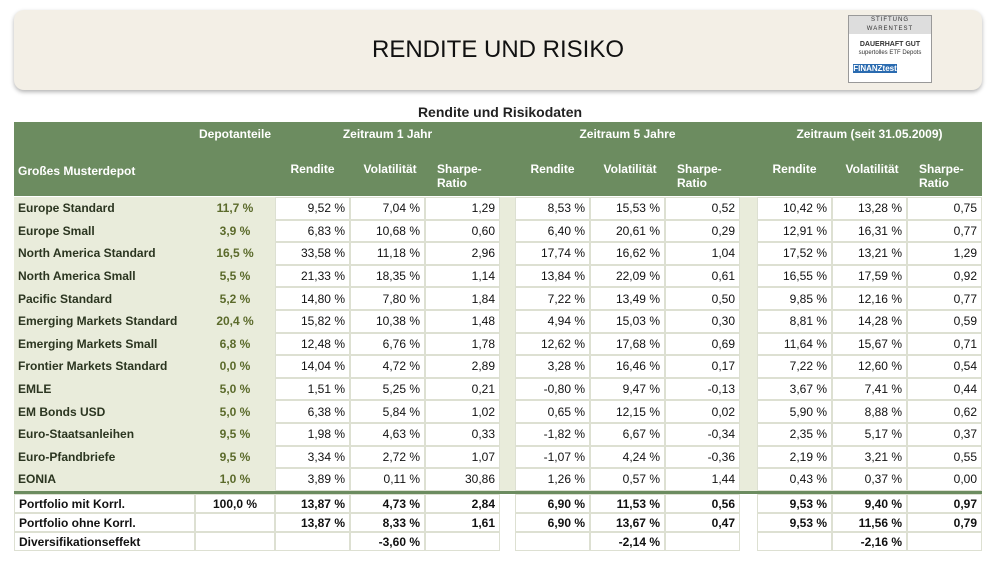 Image resolution: width=1000 pixels, height=571 pixels. Describe the element at coordinates (944, 479) in the screenshot. I see `value-cell: 0,00` at that location.